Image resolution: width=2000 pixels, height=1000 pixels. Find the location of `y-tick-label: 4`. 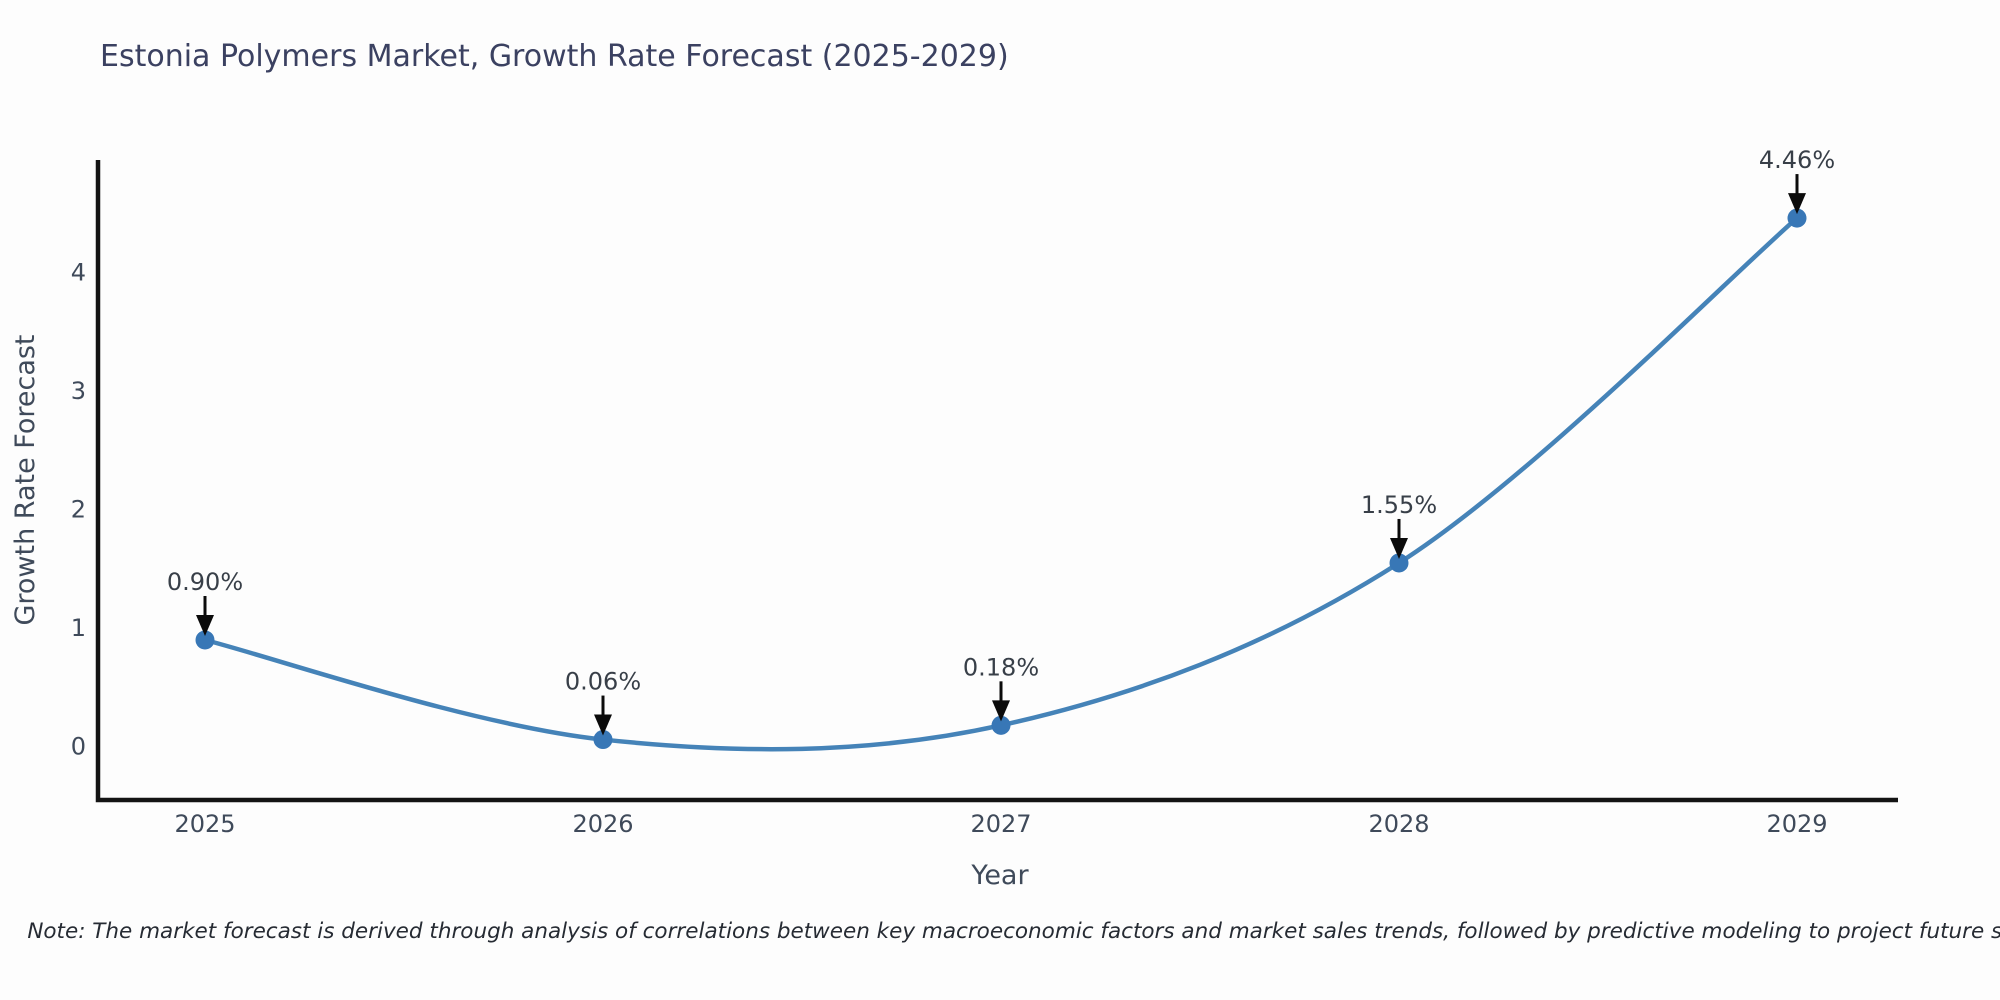

y-tick-label: 4 is located at coordinates (78, 273).